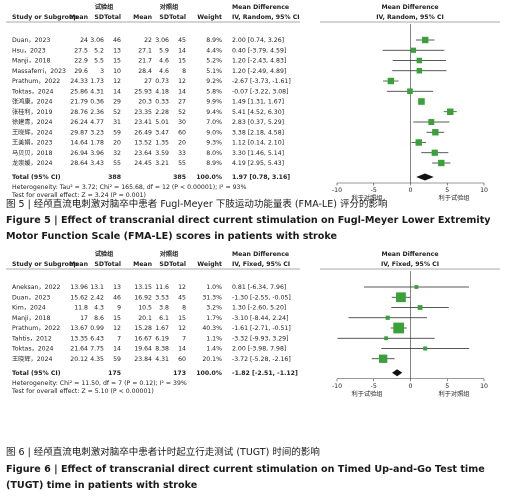 This screenshot has width=508, height=501. I want to click on effect-label: 2.00 [-3.98, 7.98], so click(259, 349).